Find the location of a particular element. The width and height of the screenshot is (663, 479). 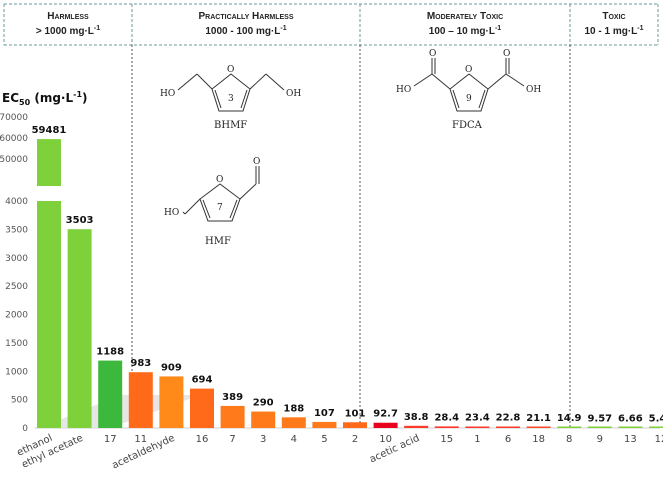

toxicity-class-title: Practically Harmless is located at coordinates (246, 16).